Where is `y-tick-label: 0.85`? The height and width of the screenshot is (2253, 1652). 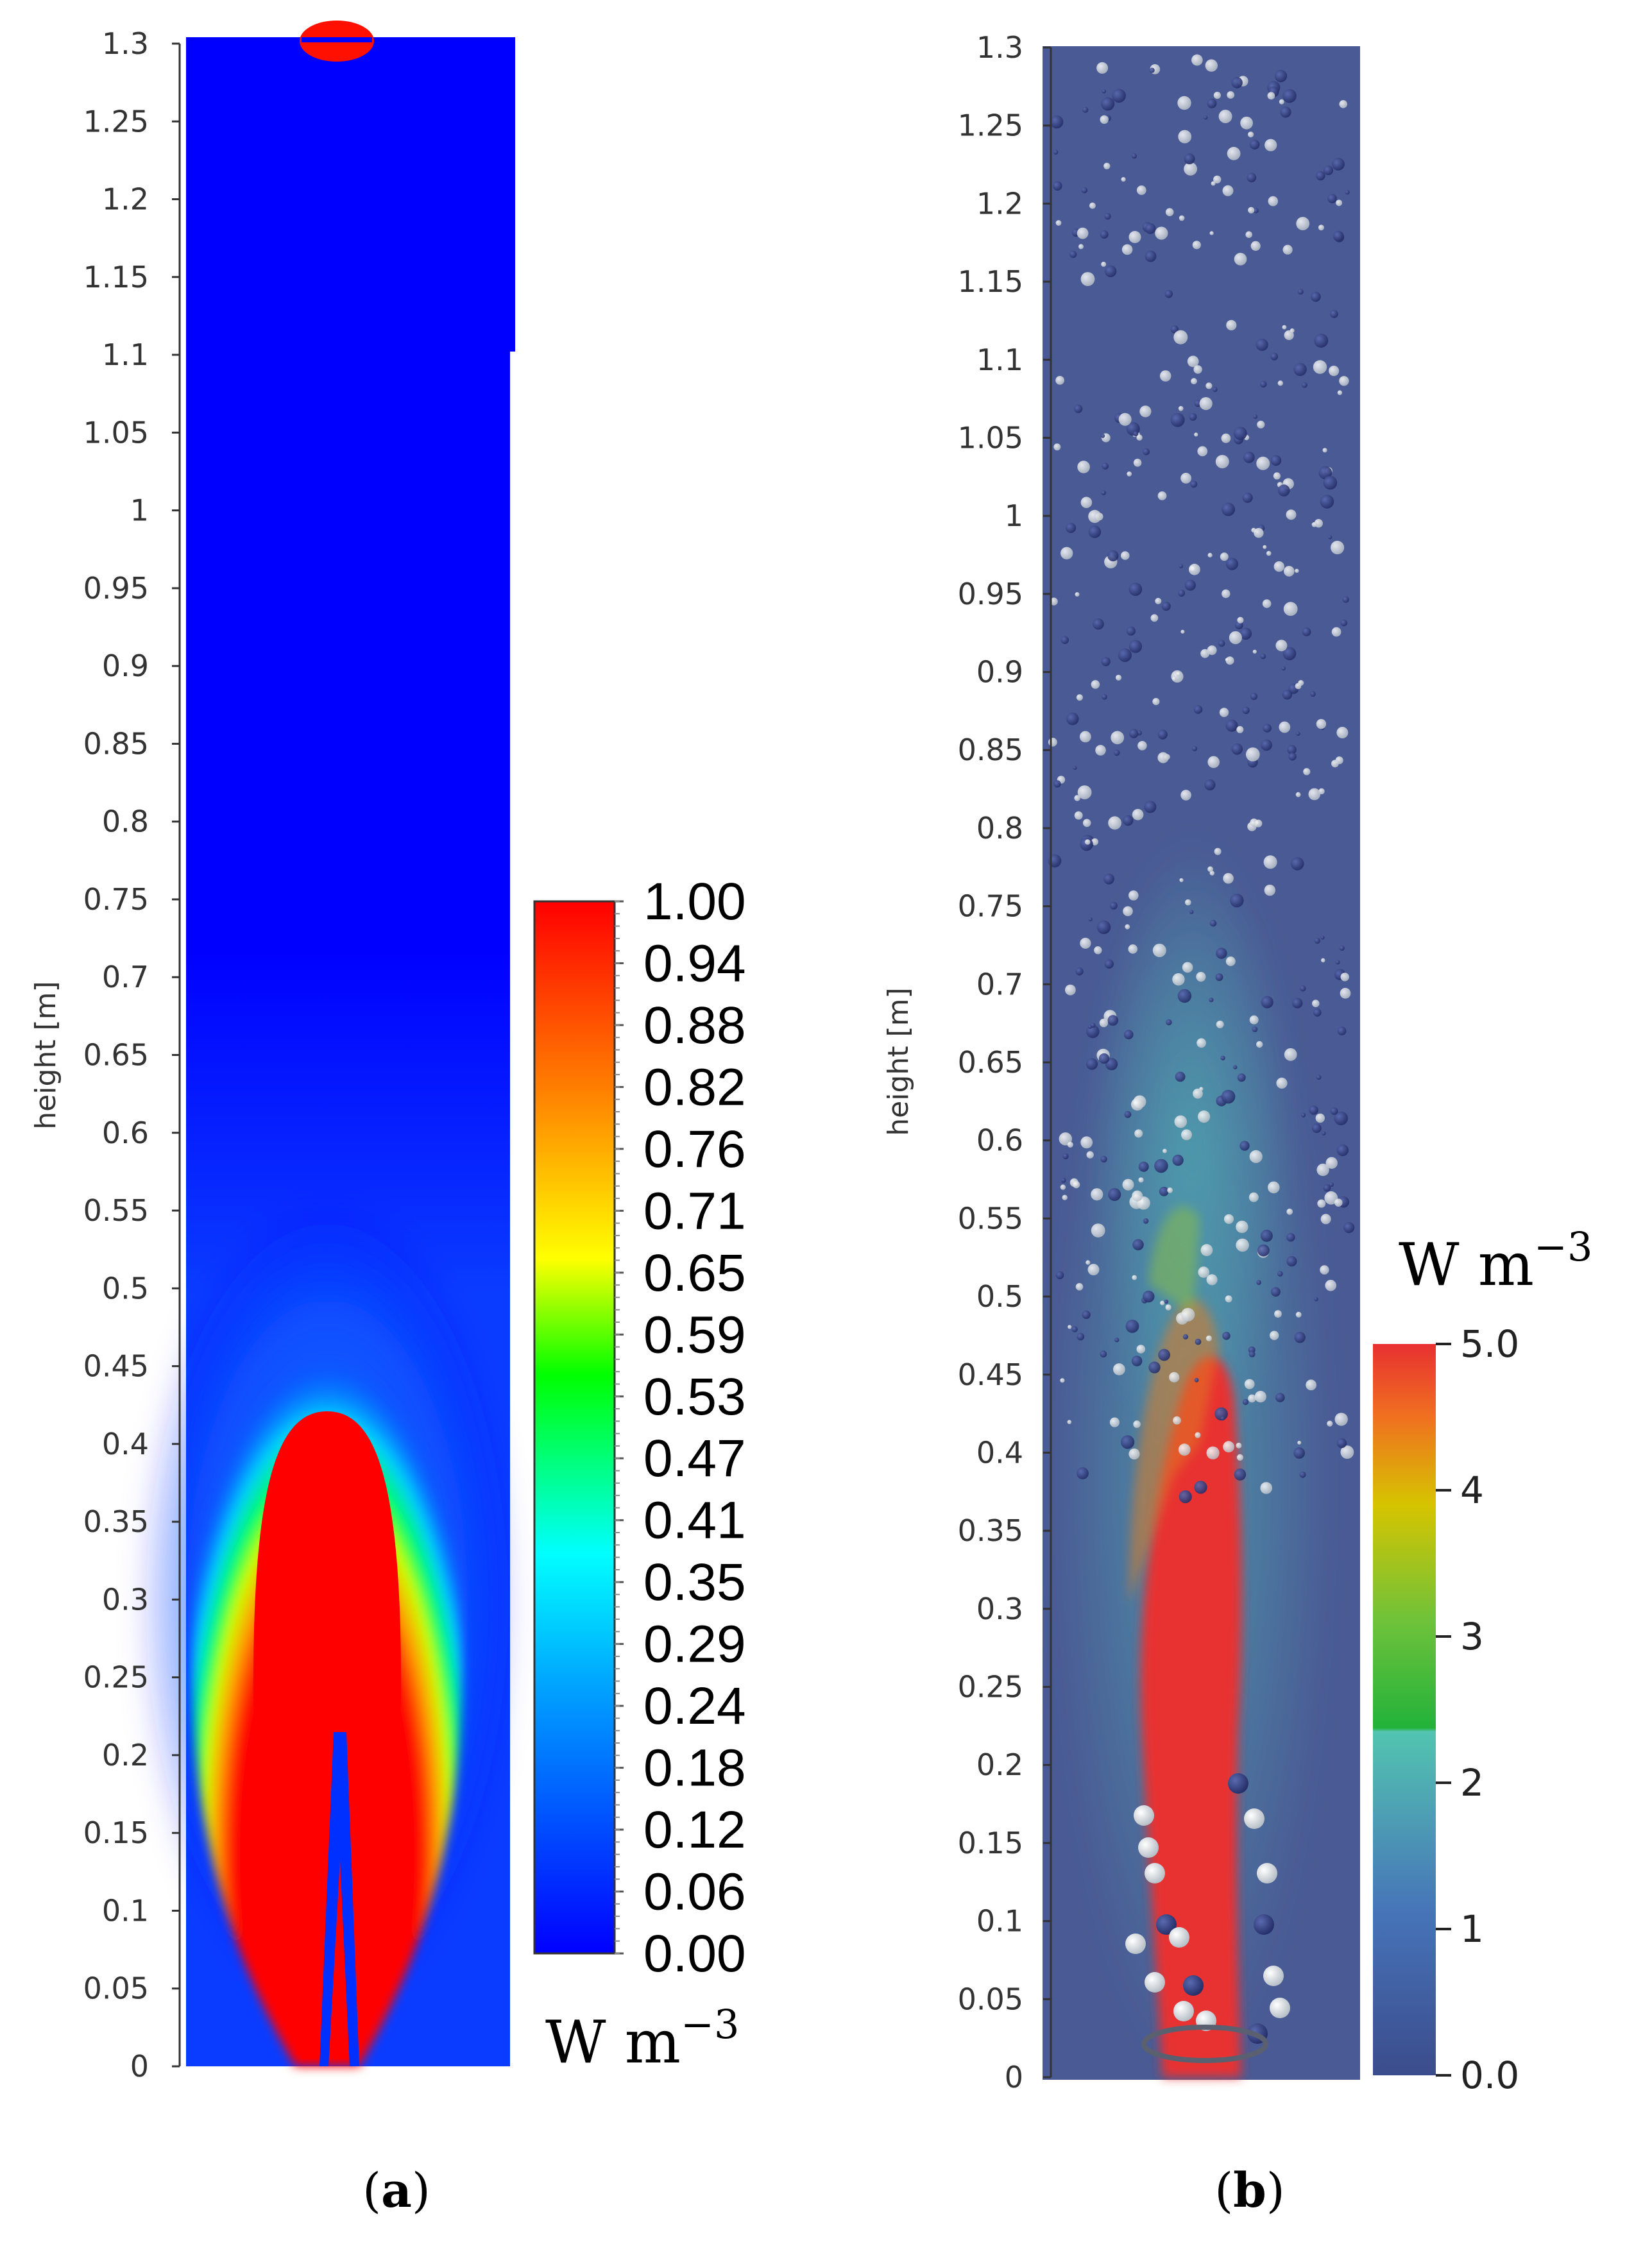
y-tick-label: 0.85 is located at coordinates (990, 750).